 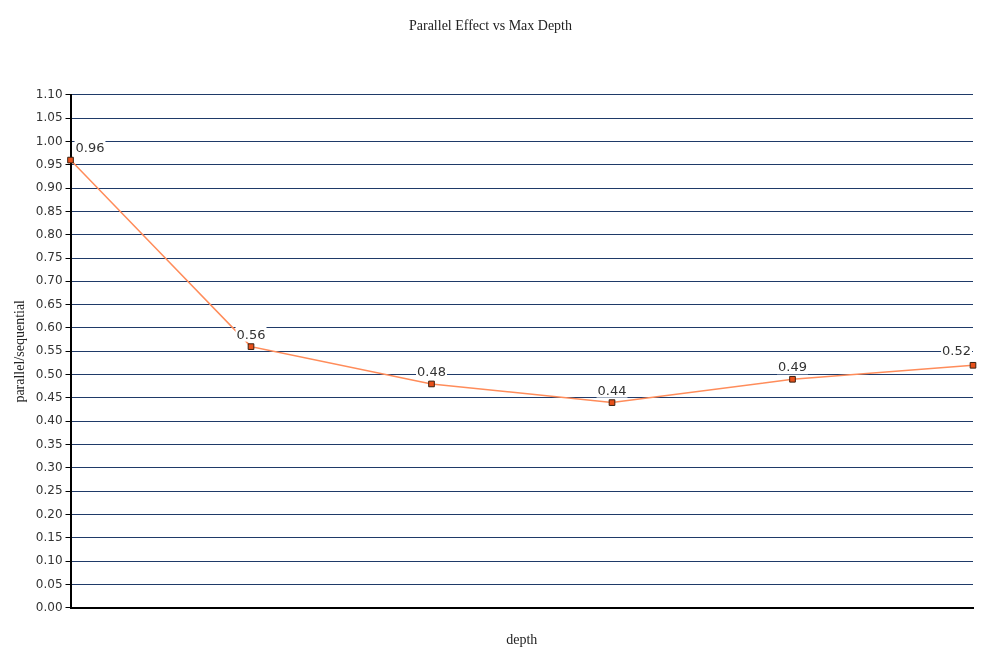 What do you see at coordinates (522, 640) in the screenshot?
I see `x-axis-title: depth` at bounding box center [522, 640].